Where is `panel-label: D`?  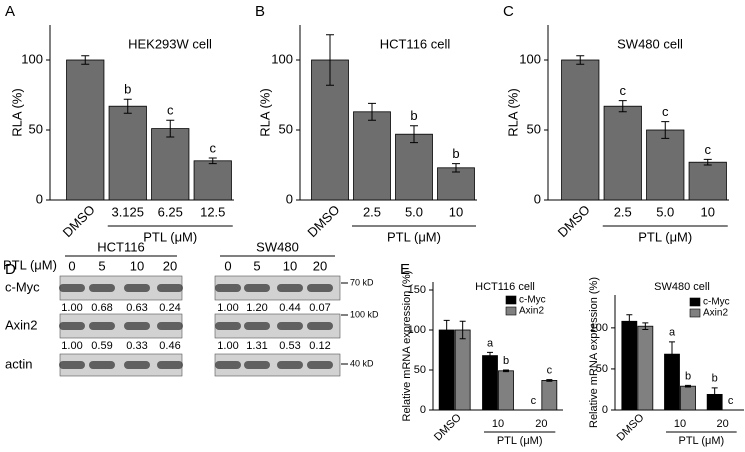 panel-label: D is located at coordinates (10, 269).